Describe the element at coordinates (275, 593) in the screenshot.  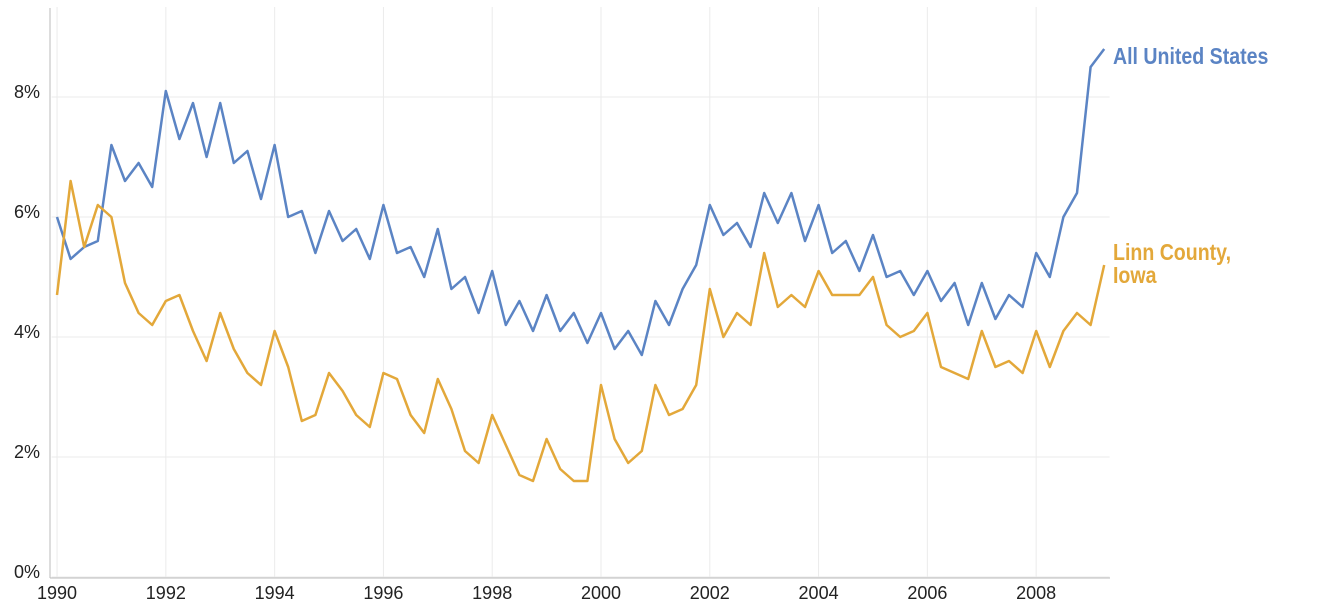
I see `x-tick-label: 1994` at that location.